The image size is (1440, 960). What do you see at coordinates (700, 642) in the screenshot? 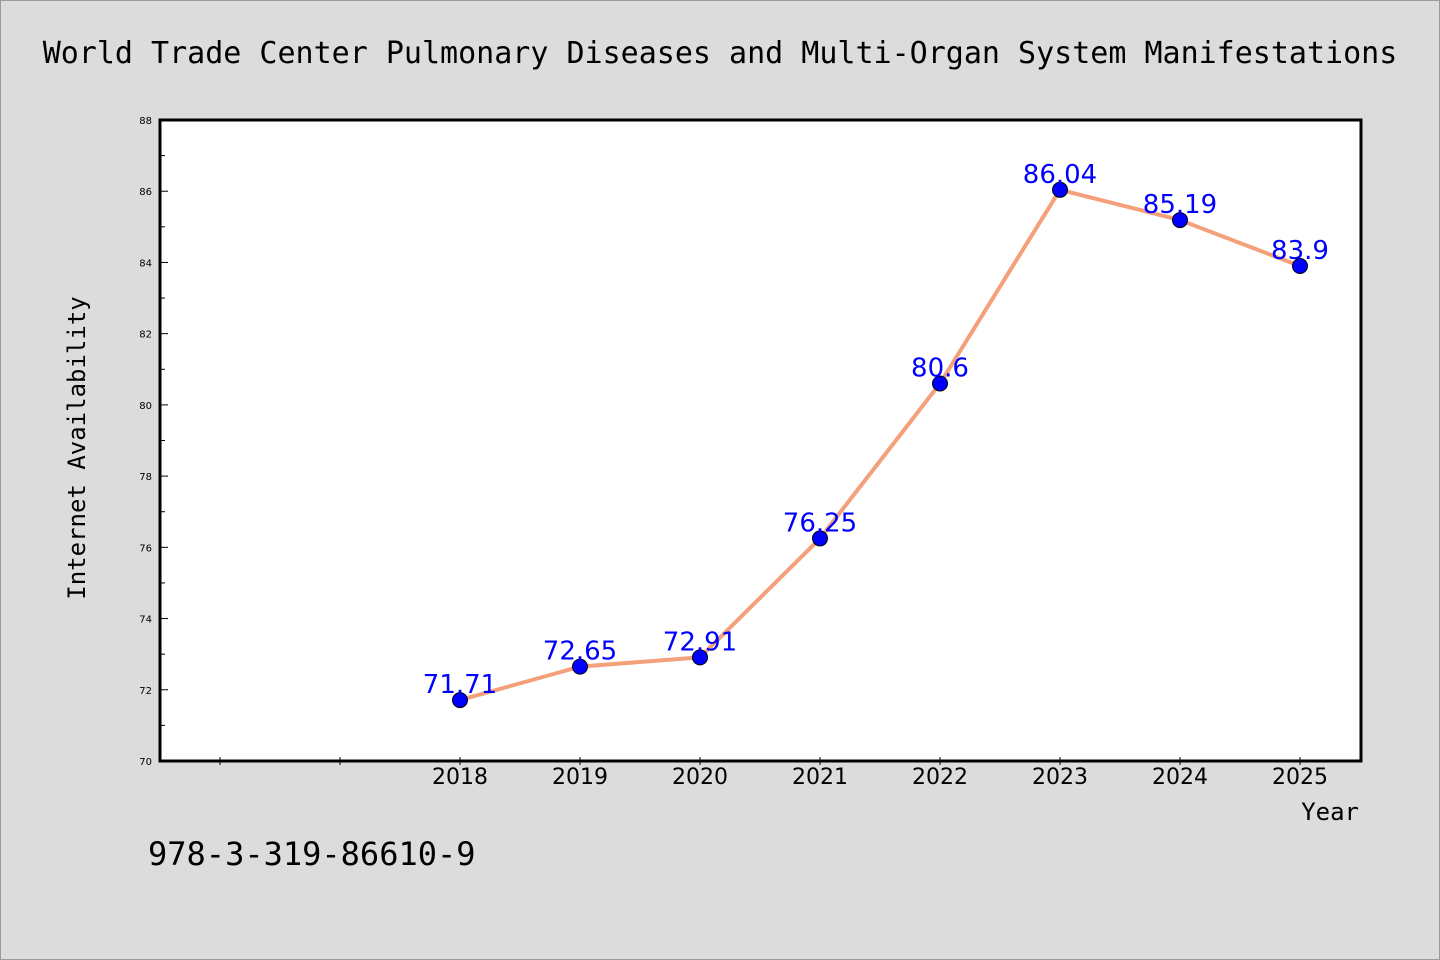
I see `data-label: 72.91` at bounding box center [700, 642].